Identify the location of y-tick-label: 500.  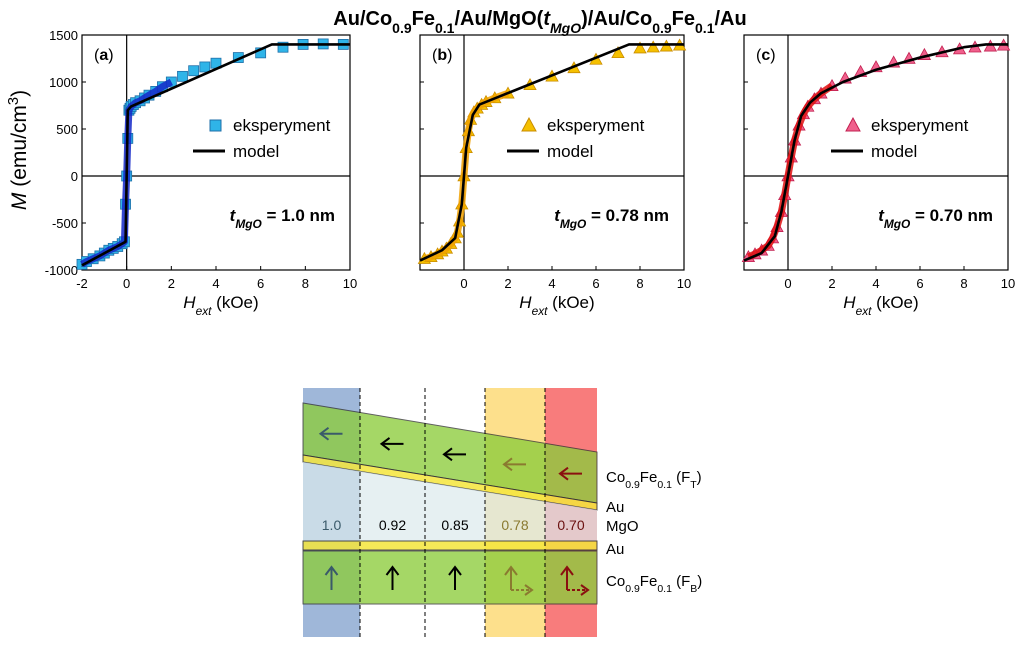
(67, 129).